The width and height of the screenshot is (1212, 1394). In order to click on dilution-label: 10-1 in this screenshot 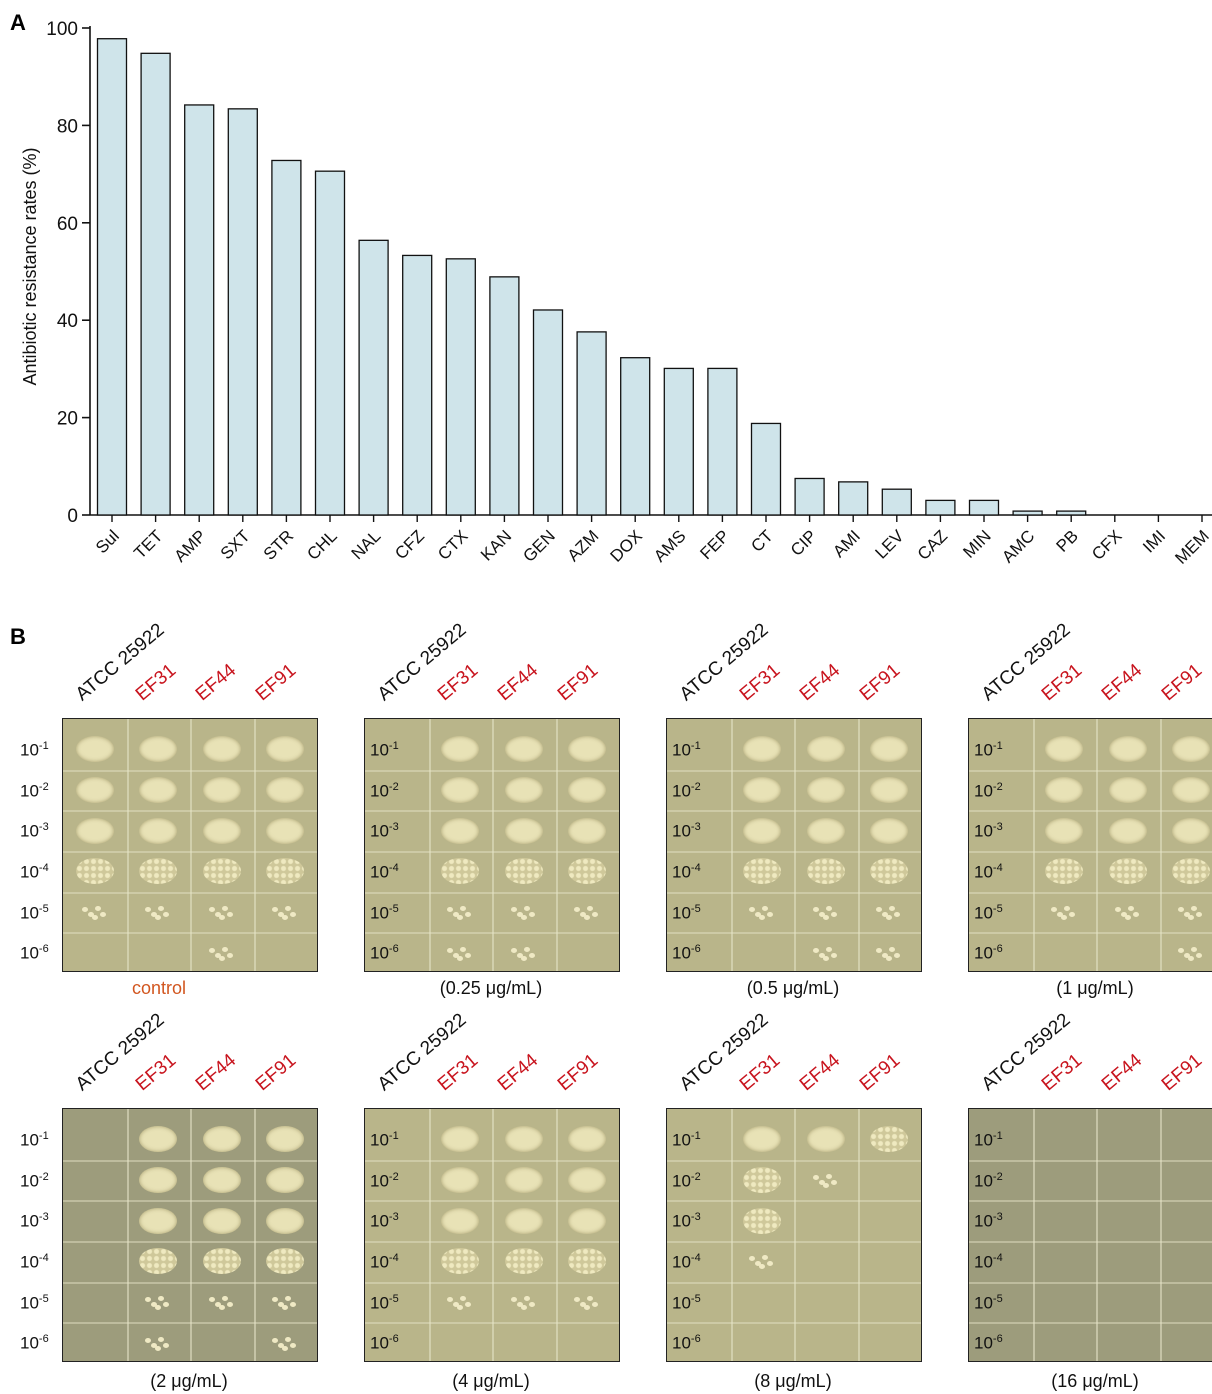, I will do `click(384, 750)`.